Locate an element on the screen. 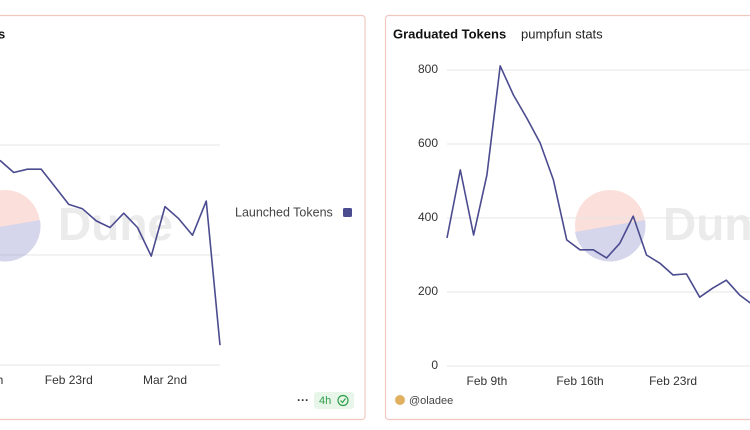 This screenshot has height=430, width=750. y-tick-label: 400 is located at coordinates (428, 217).